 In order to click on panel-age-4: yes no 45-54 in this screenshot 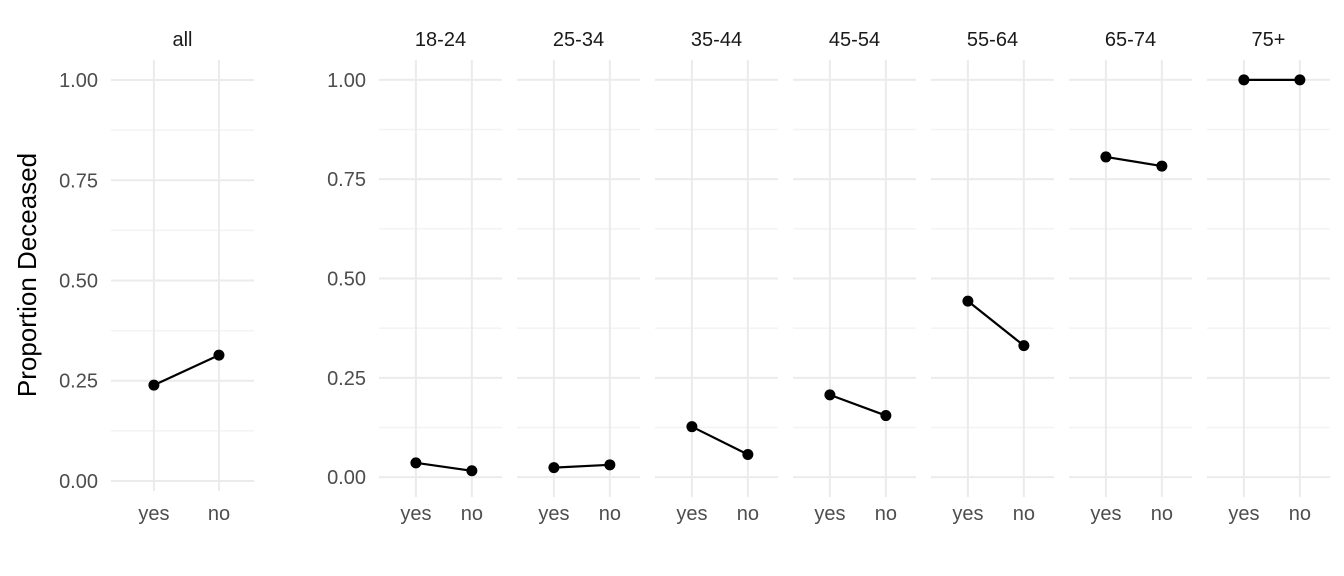, I will do `click(854, 277)`.